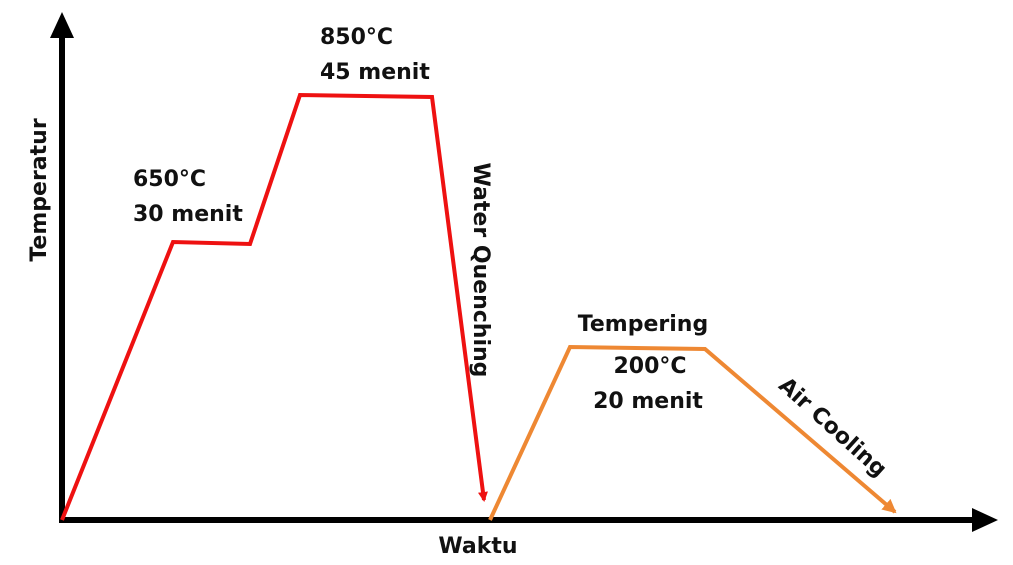  Describe the element at coordinates (356, 37) in the screenshot. I see `stage-temperature: 850°C` at that location.